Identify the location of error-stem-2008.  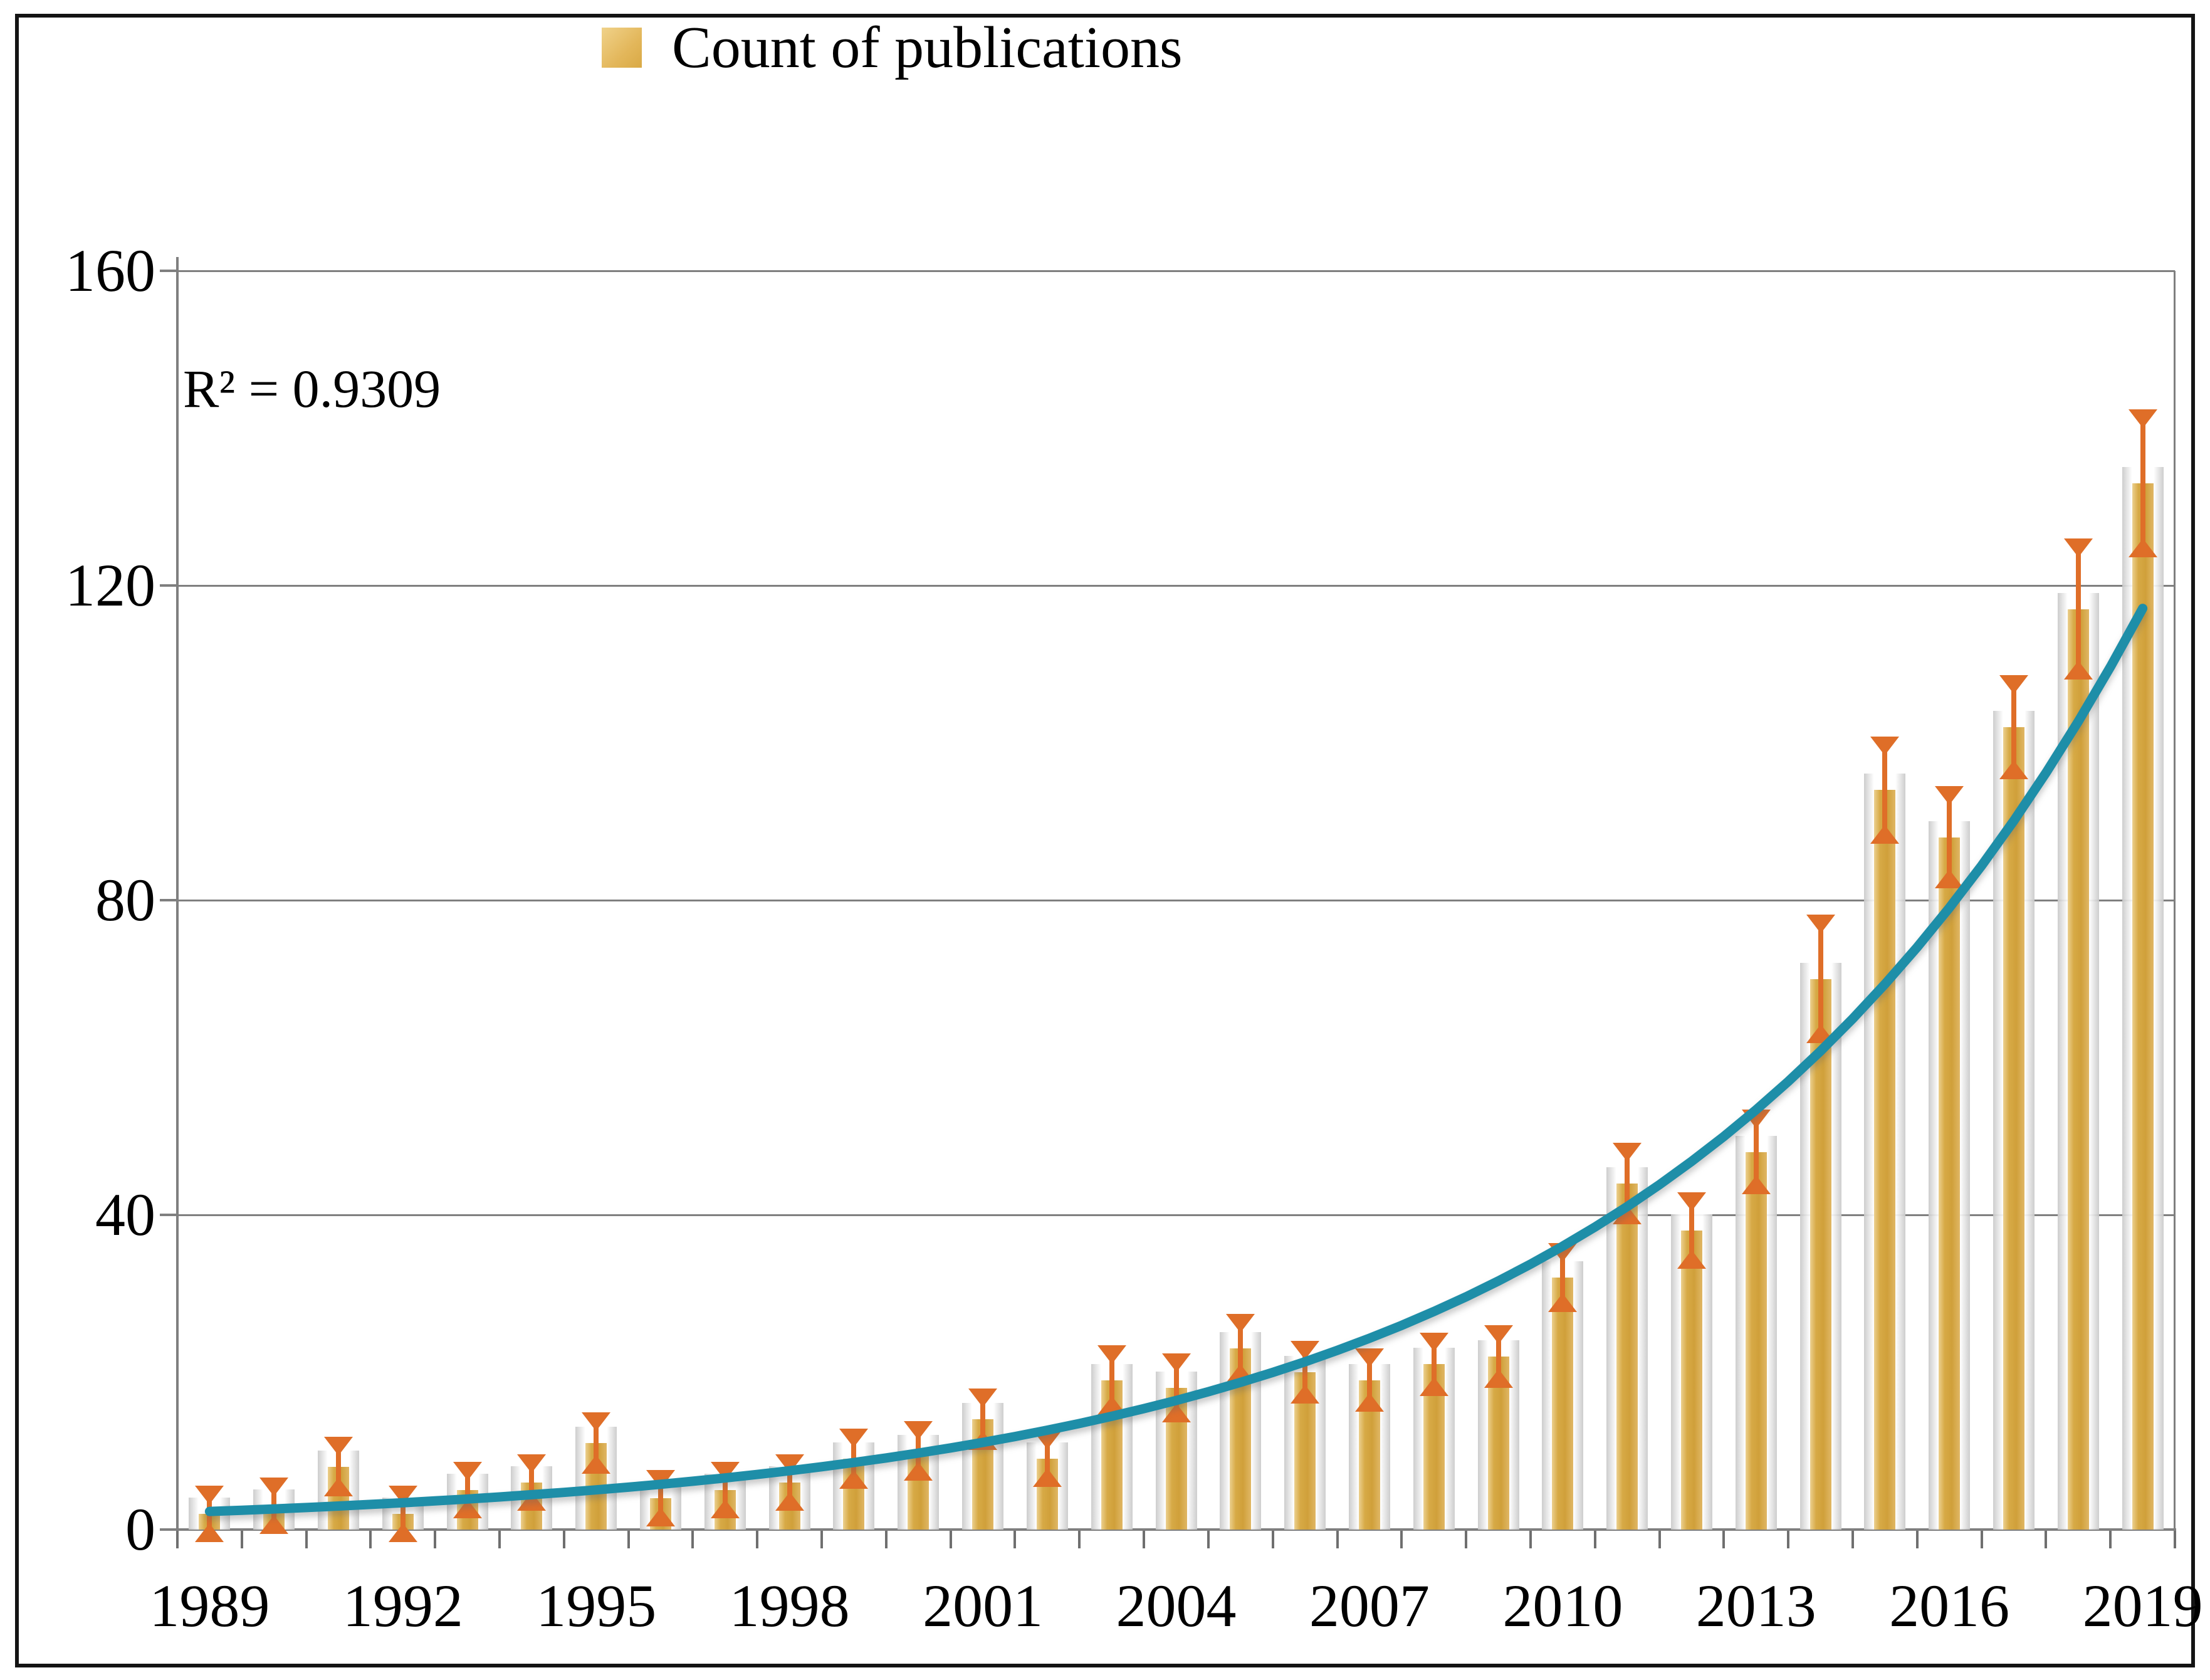
(1434, 1364).